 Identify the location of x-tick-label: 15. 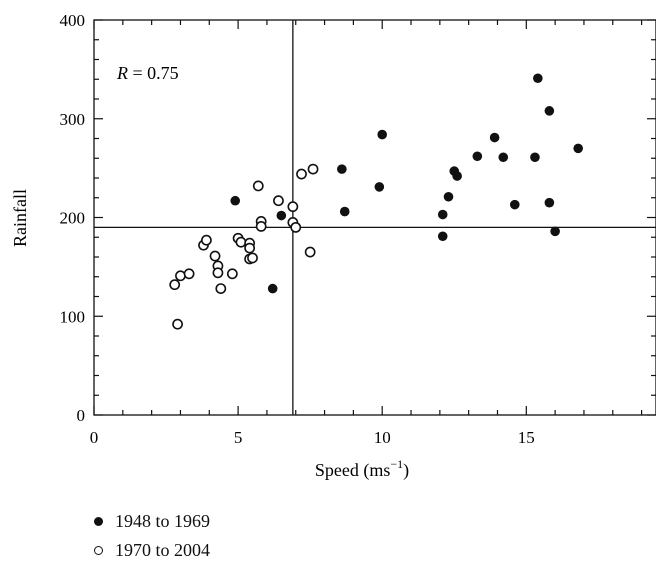
(526, 437).